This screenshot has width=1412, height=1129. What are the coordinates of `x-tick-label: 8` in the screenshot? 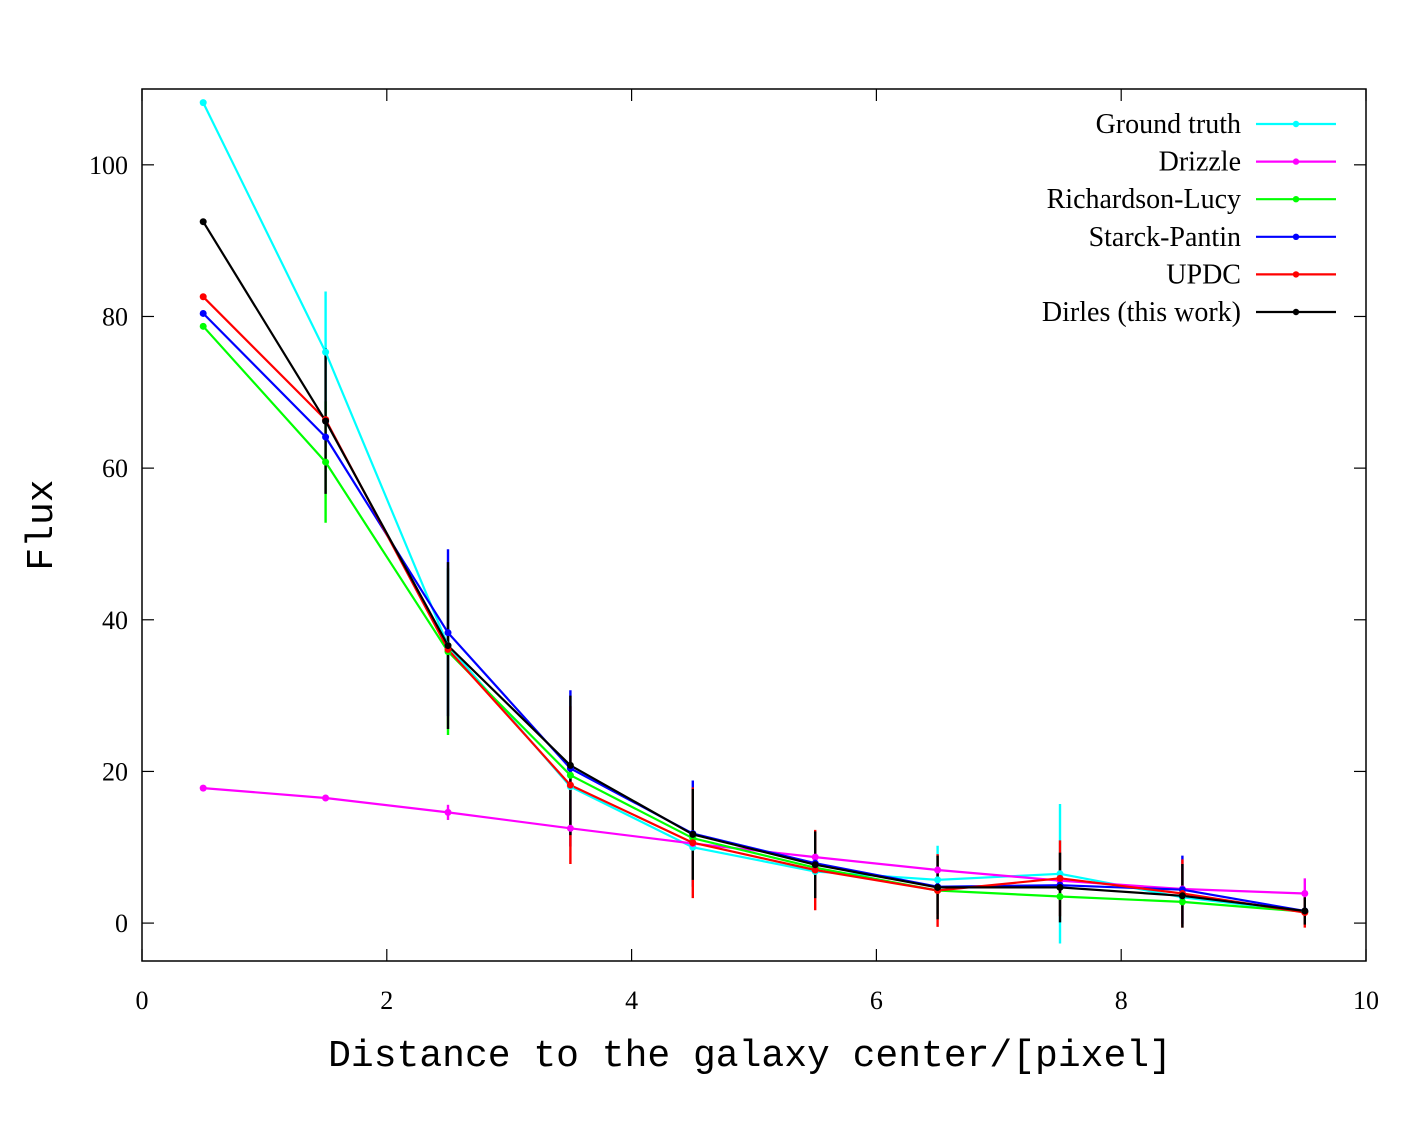 It's located at (1121, 1000).